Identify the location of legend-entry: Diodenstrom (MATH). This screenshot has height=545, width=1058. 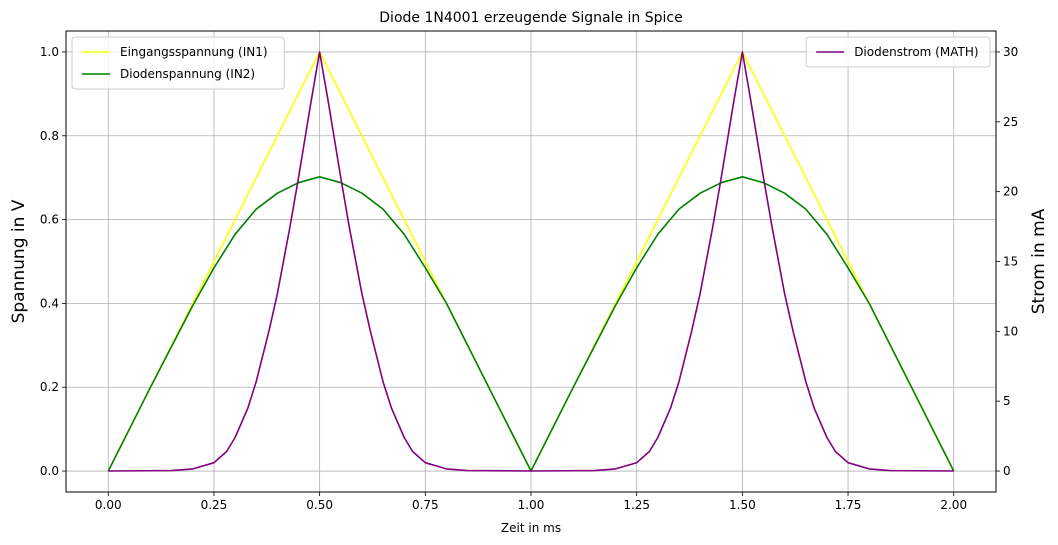
(916, 52).